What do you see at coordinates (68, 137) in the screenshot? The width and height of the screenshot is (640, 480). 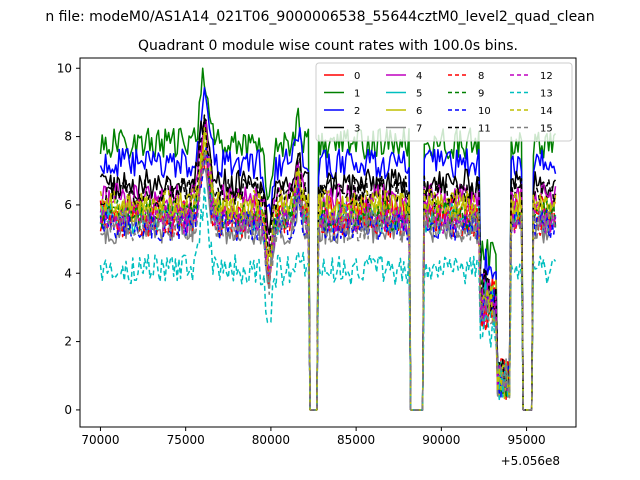 I see `y-tick-label: 8` at bounding box center [68, 137].